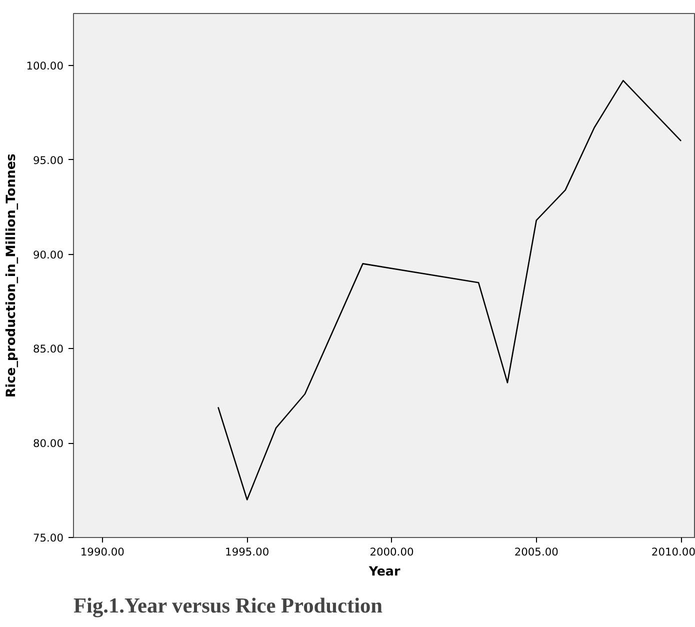 This screenshot has height=627, width=695. What do you see at coordinates (102, 552) in the screenshot?
I see `x-tick-label: 1990.00` at bounding box center [102, 552].